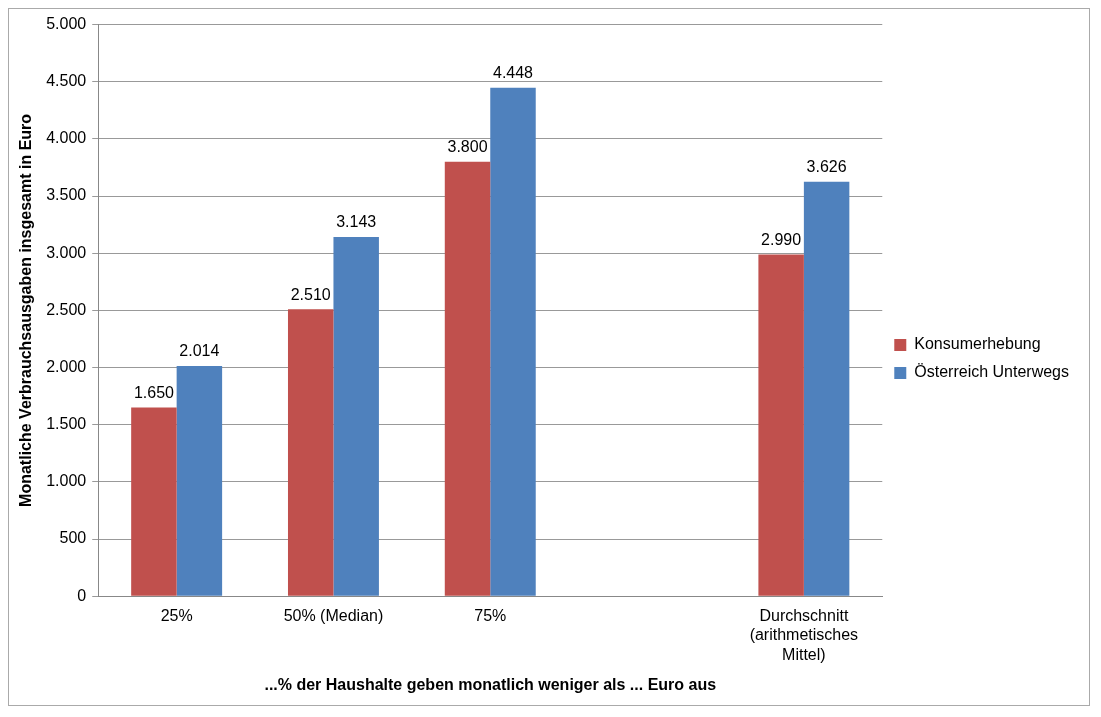 The image size is (1101, 717). Describe the element at coordinates (26, 310) in the screenshot. I see `y-axis-title: Monatliche Verbrauchsausgaben insgesamt in Euro` at that location.